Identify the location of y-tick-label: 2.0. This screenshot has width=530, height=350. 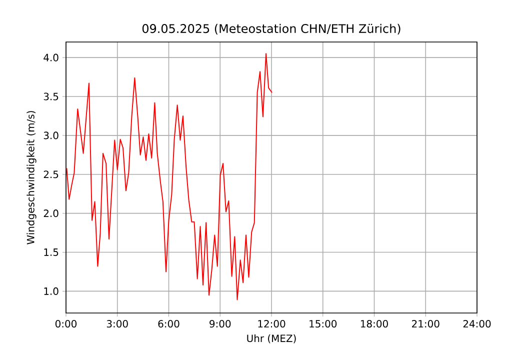
(51, 214).